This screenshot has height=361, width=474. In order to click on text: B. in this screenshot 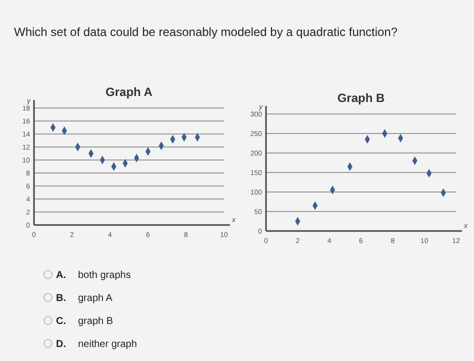, I will do `click(61, 298)`.